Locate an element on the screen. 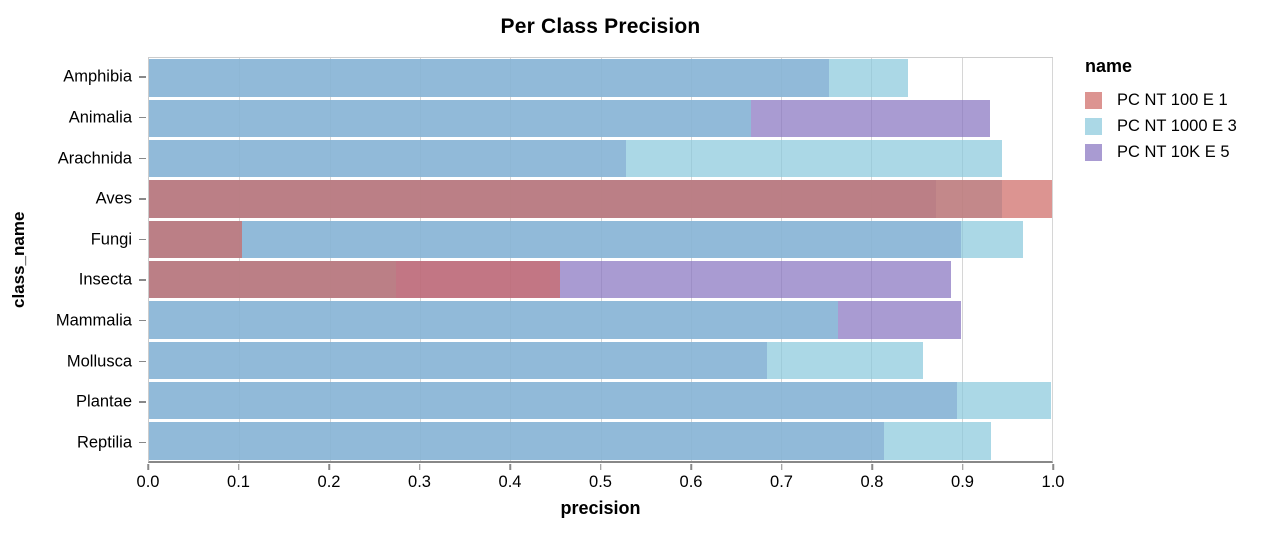 The width and height of the screenshot is (1286, 552). legend-label: PC NT 100 E 1 is located at coordinates (1172, 100).